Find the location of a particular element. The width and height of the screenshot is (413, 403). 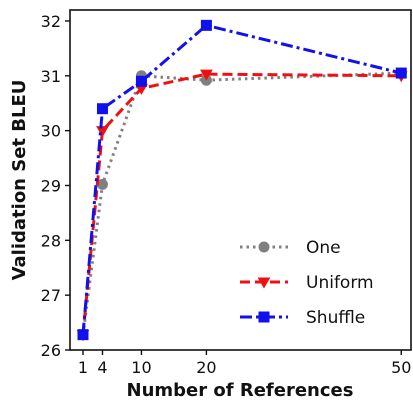

y-tick-label: 30 is located at coordinates (51, 131).